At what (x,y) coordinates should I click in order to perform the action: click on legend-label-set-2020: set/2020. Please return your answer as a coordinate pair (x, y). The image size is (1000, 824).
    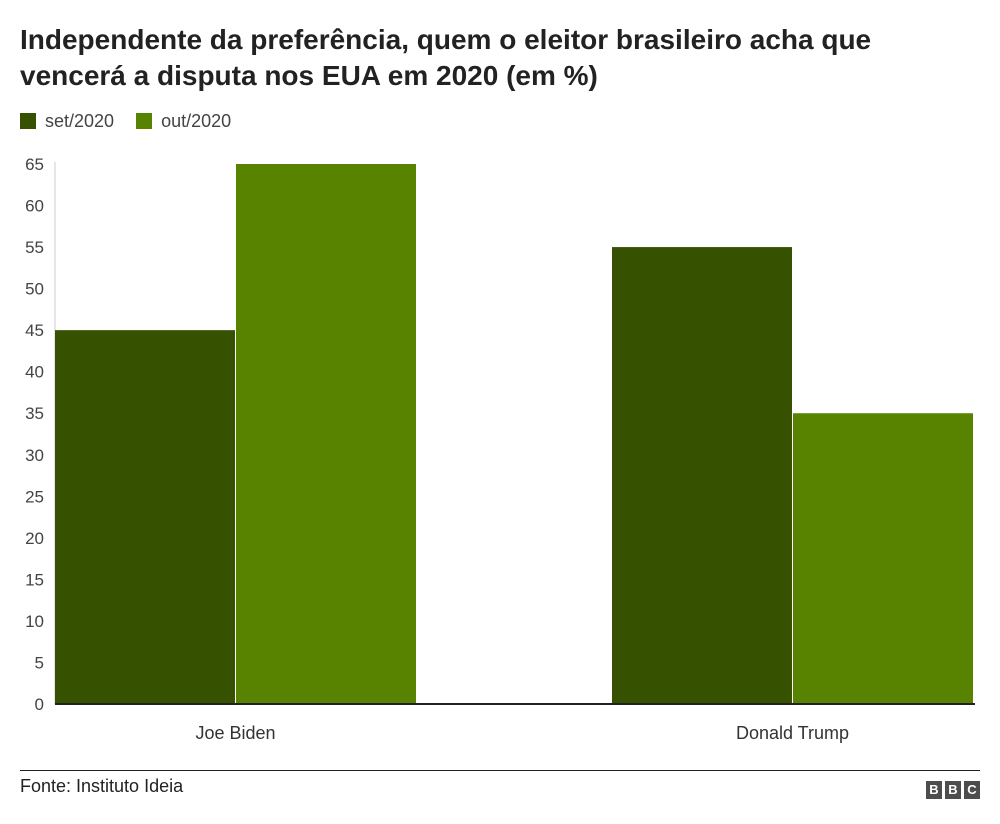
    Looking at the image, I should click on (80, 120).